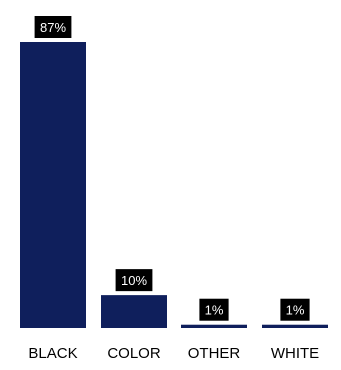 Image resolution: width=341 pixels, height=370 pixels. Describe the element at coordinates (214, 326) in the screenshot. I see `bar-other` at that location.